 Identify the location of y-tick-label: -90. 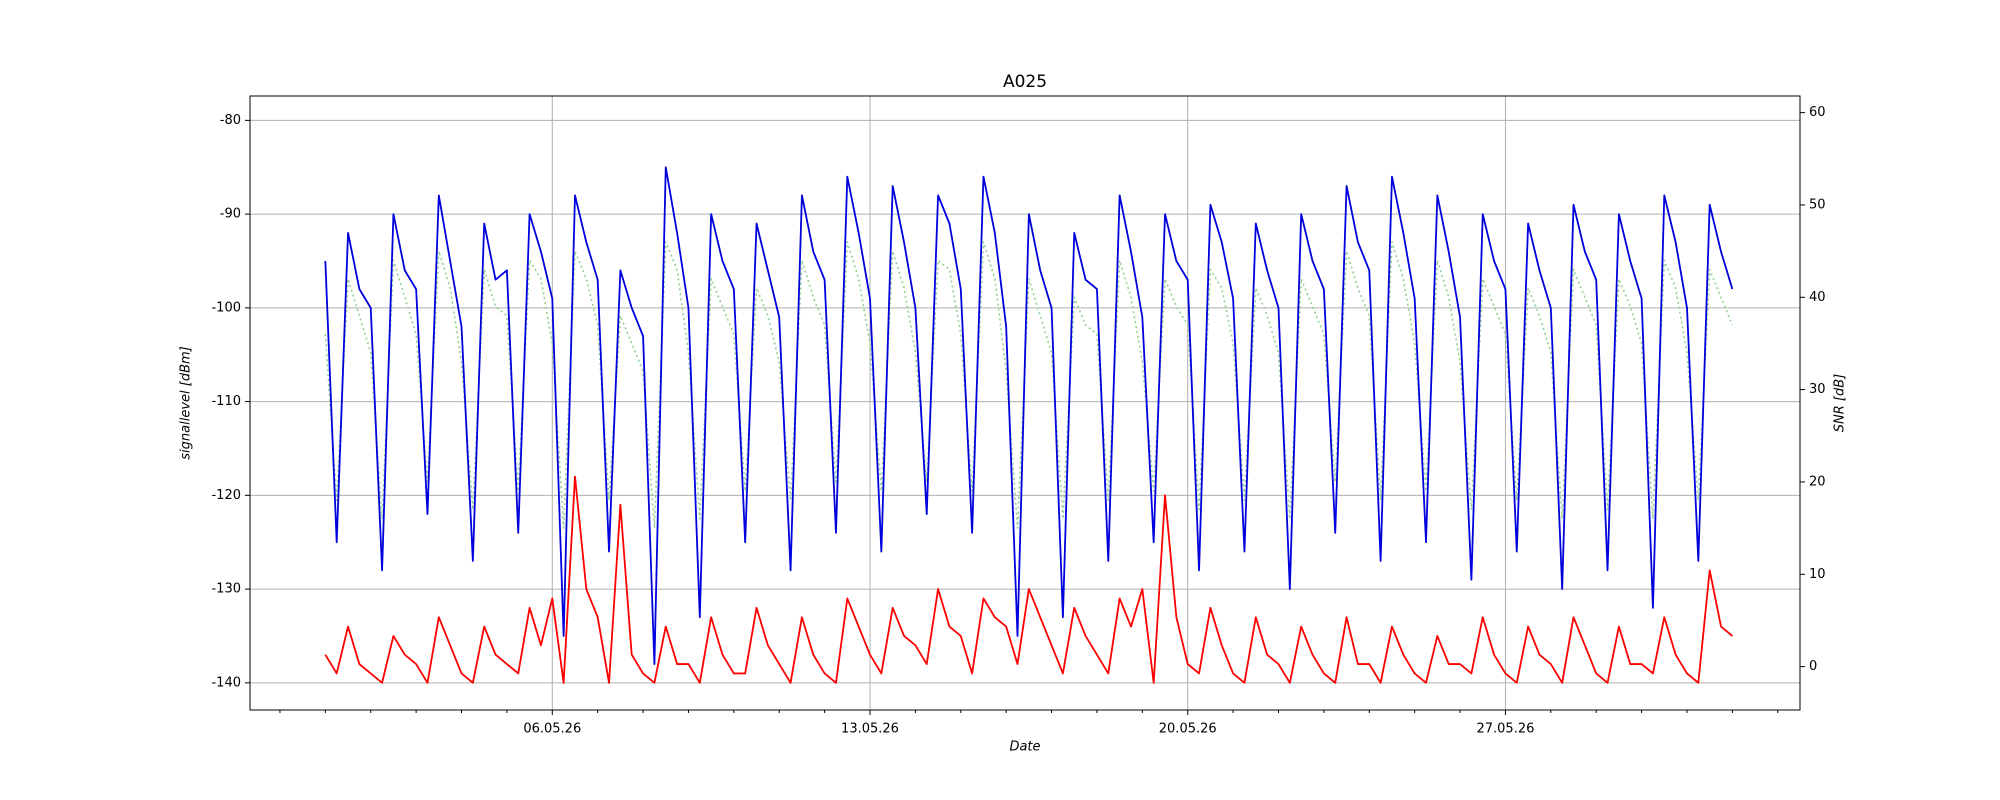
(230, 214).